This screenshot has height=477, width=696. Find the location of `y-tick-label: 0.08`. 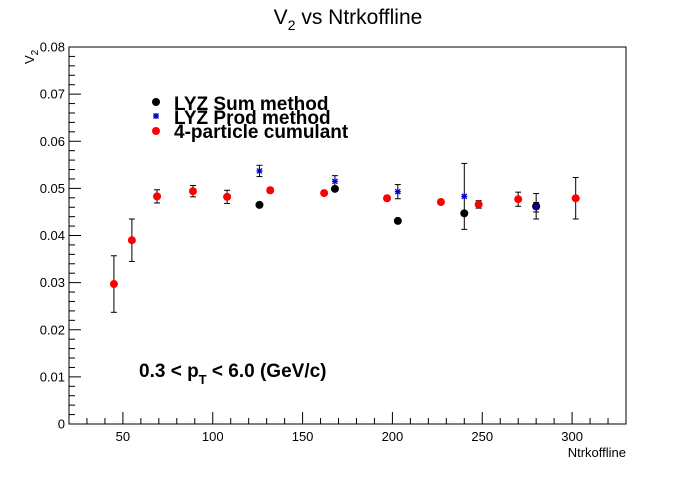

y-tick-label: 0.08 is located at coordinates (52, 47).